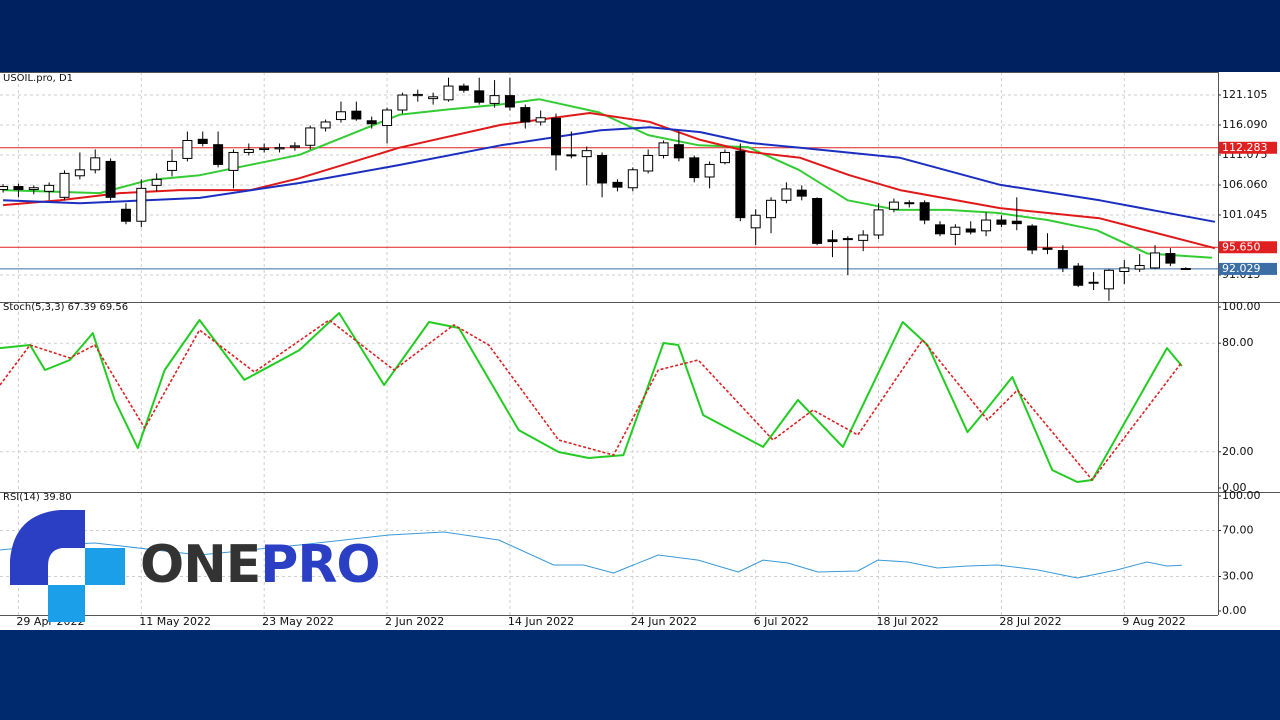  What do you see at coordinates (1245, 147) in the screenshot?
I see `level-label: 112.283` at bounding box center [1245, 147].